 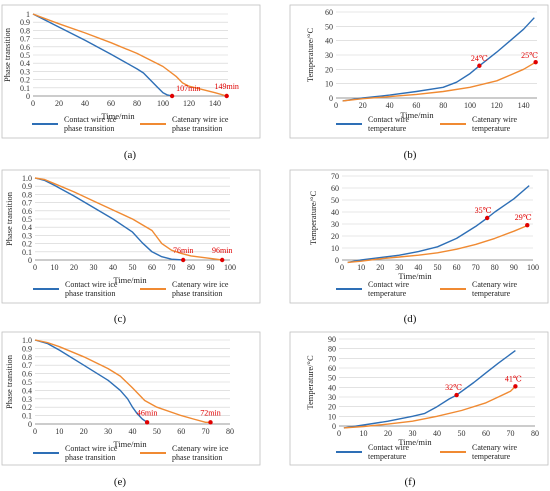 What do you see at coordinates (533, 267) in the screenshot?
I see `x-tick-label: 100` at bounding box center [533, 267].